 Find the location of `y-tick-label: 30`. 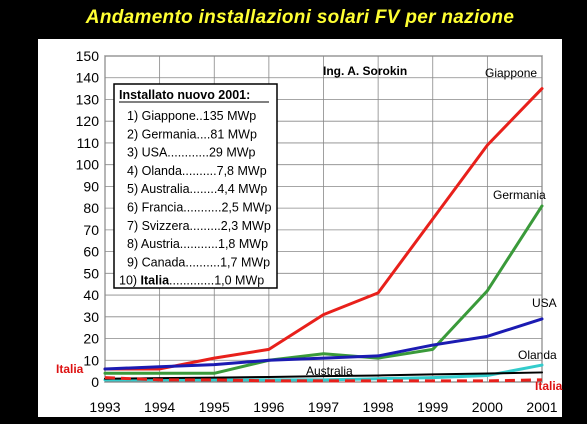

y-tick-label: 30 is located at coordinates (91, 317).